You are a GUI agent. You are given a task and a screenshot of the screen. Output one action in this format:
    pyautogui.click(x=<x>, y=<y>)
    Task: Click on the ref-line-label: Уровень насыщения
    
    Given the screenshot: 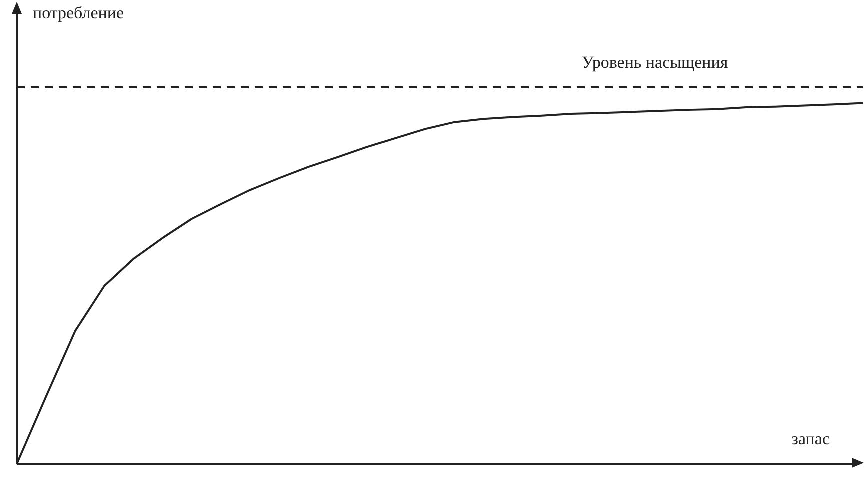 What is the action you would take?
    pyautogui.click(x=655, y=62)
    